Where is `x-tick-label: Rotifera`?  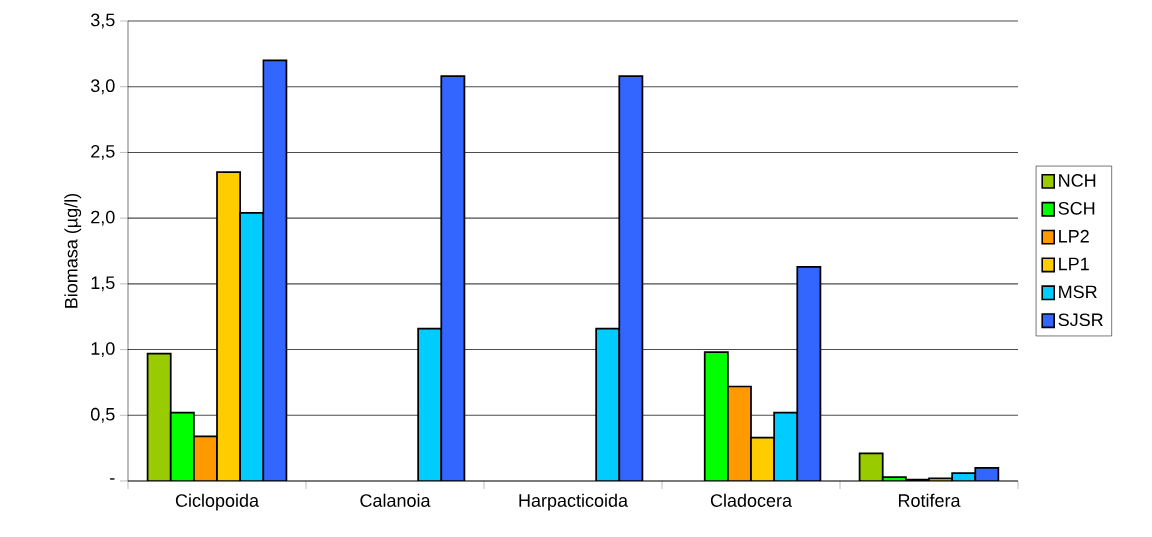 x-tick-label: Rotifera is located at coordinates (929, 500).